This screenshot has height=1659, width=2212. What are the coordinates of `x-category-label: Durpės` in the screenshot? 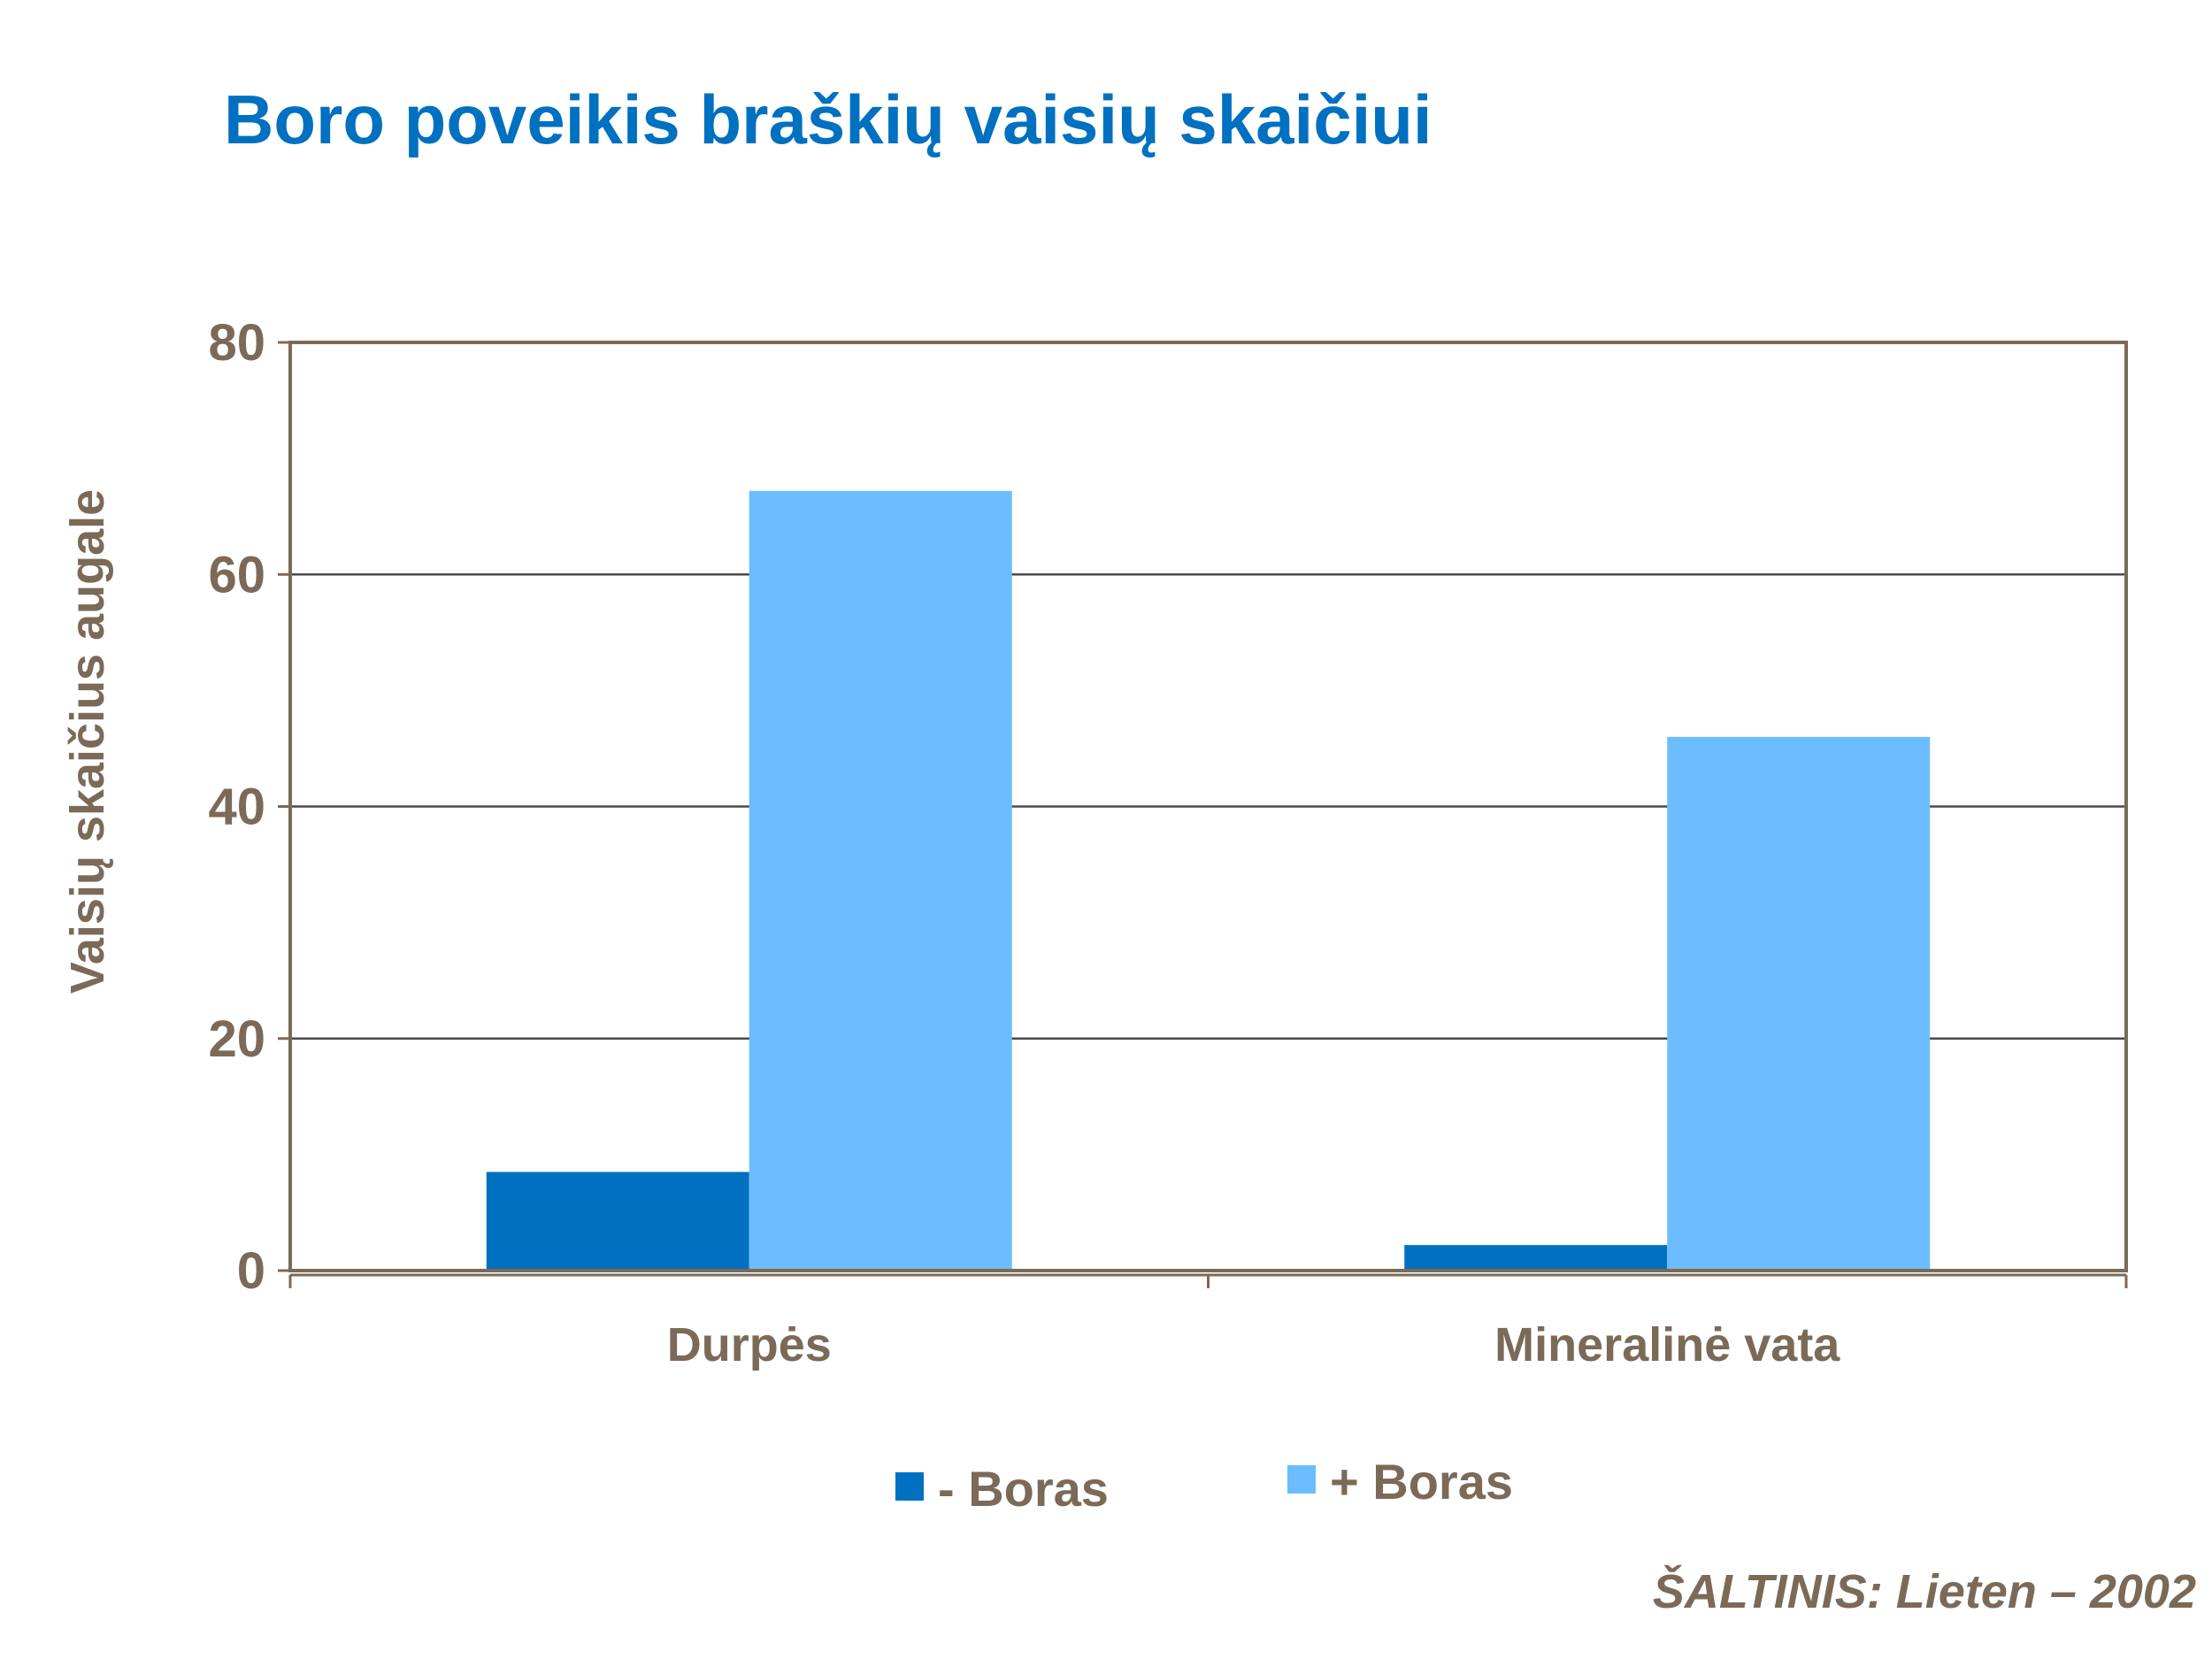 It's located at (750, 1345).